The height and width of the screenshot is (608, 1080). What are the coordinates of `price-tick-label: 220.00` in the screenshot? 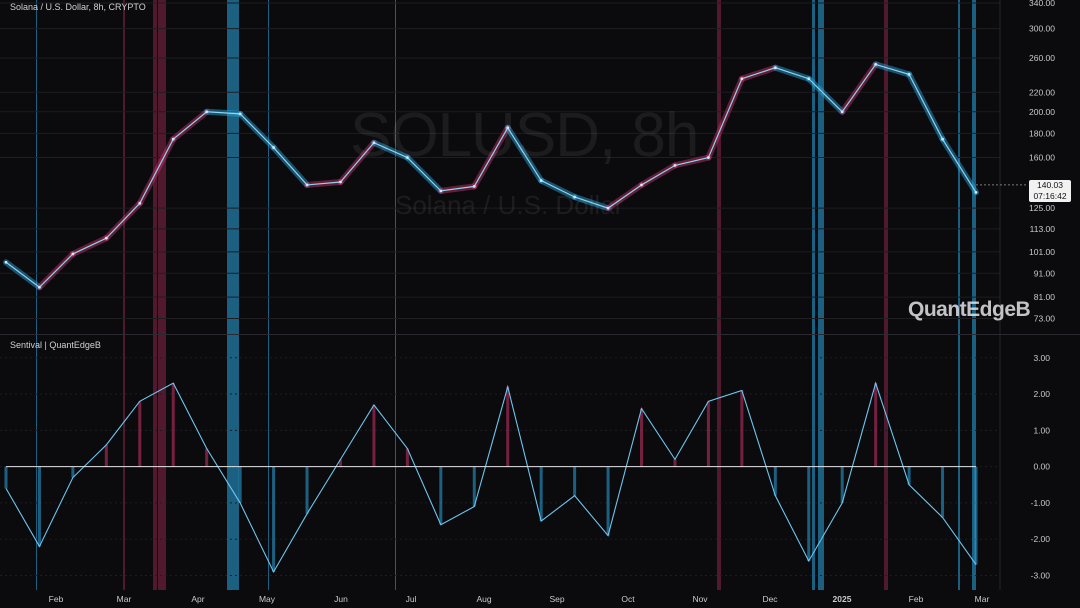 It's located at (1042, 92).